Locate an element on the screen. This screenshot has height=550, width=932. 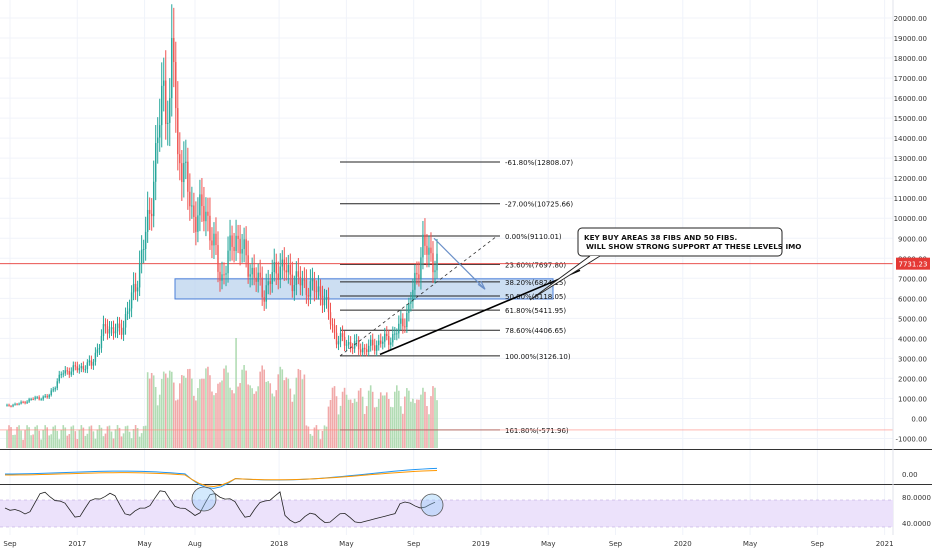
price-tick-label: 14000.00 is located at coordinates (910, 139).